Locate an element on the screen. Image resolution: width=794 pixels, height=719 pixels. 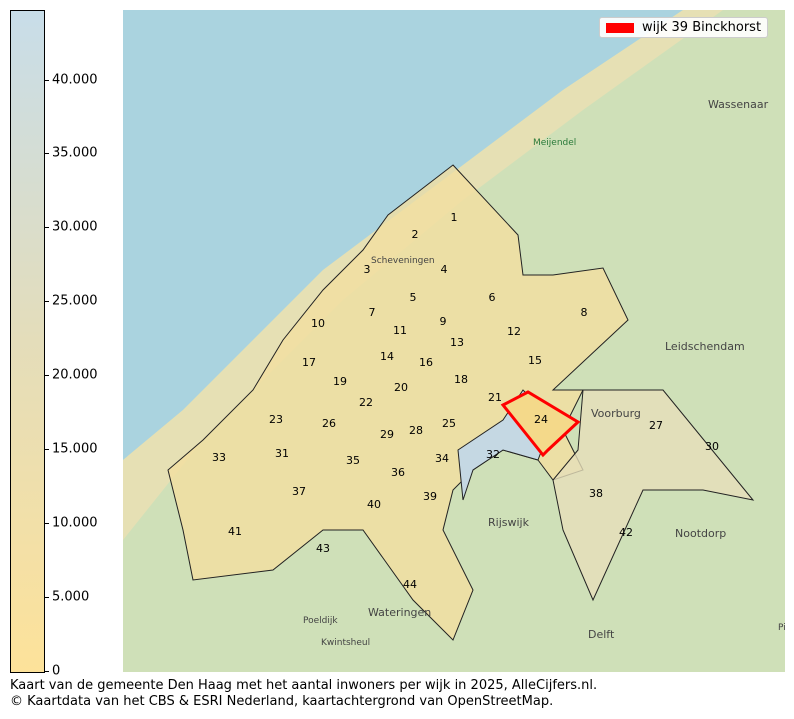
district-label: 24 is located at coordinates (541, 419).